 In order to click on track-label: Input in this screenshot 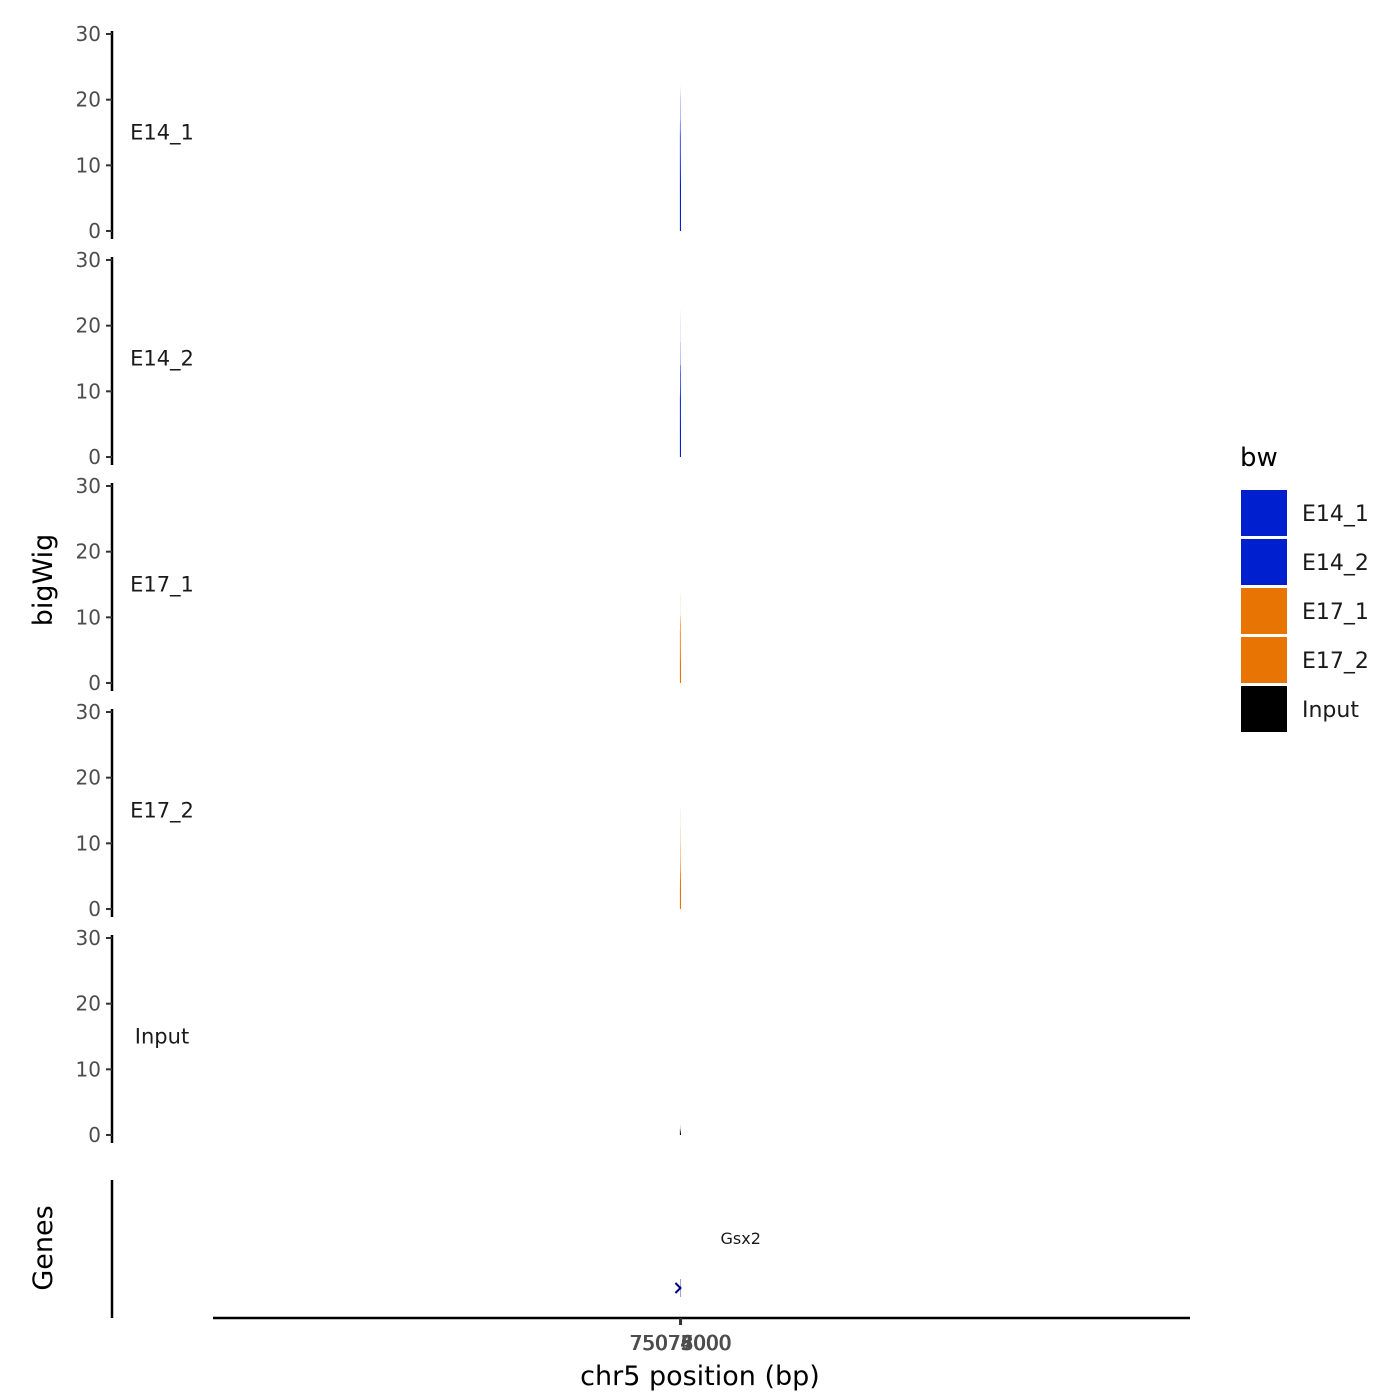, I will do `click(162, 1037)`.